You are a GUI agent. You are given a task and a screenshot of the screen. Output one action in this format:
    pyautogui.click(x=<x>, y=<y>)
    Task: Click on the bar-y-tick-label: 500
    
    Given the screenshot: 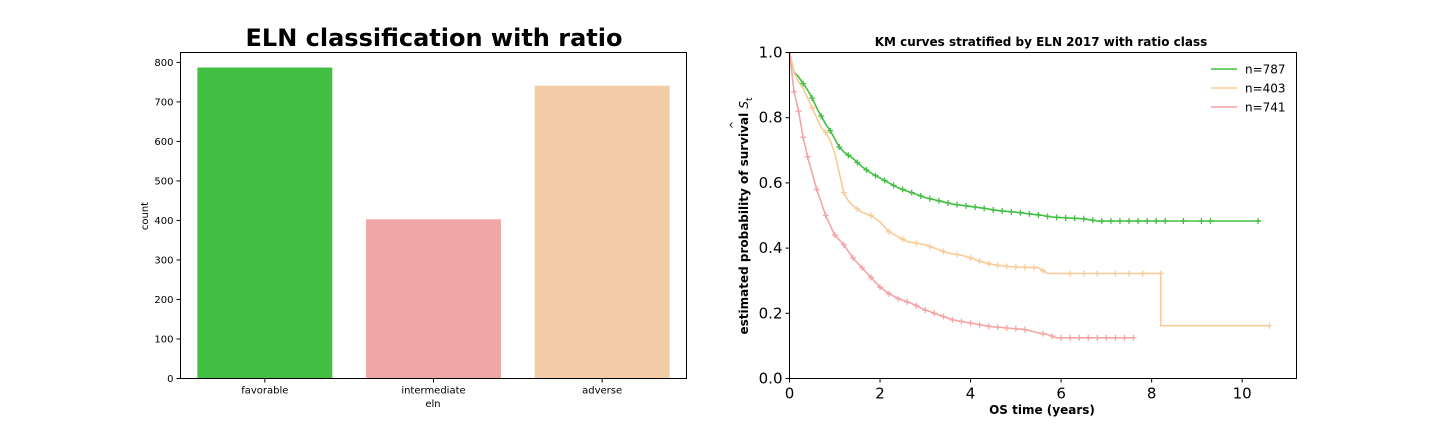 What is the action you would take?
    pyautogui.click(x=163, y=181)
    